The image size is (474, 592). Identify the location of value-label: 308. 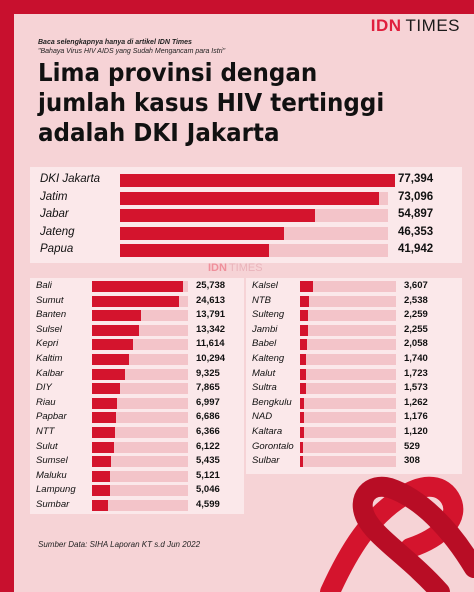
(412, 461).